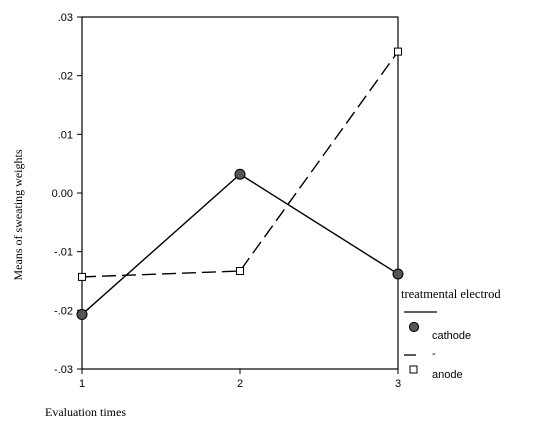  I want to click on y-axis-ticks: .03 .02 .01 0.00 -.01 -.02 -.03, so click(67, 194).